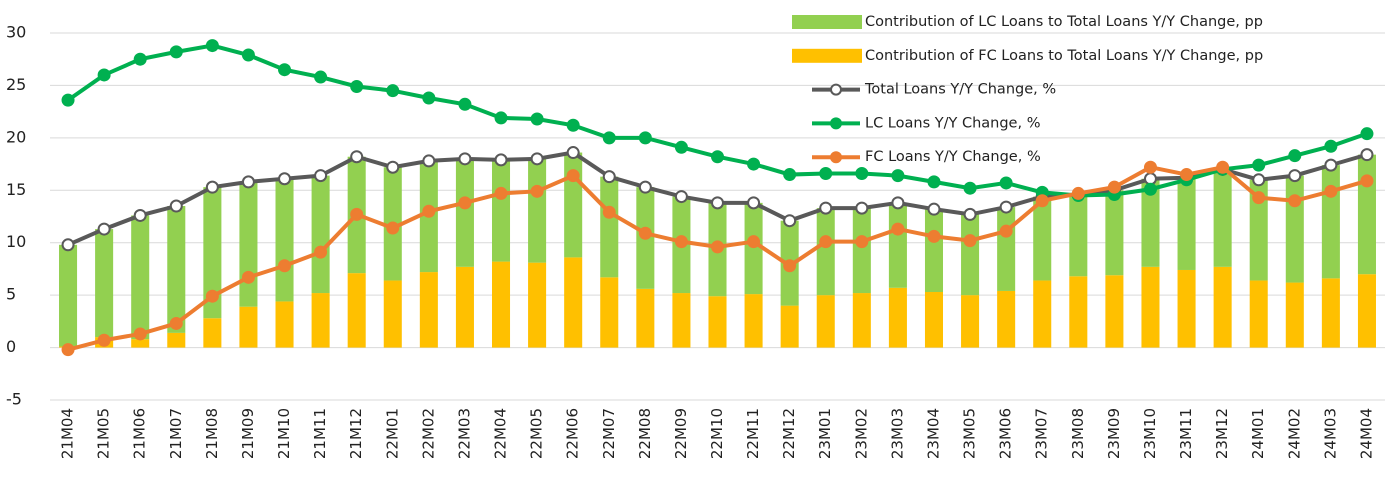 The image size is (1385, 479). I want to click on x-tick-label: 22M03, so click(464, 433).